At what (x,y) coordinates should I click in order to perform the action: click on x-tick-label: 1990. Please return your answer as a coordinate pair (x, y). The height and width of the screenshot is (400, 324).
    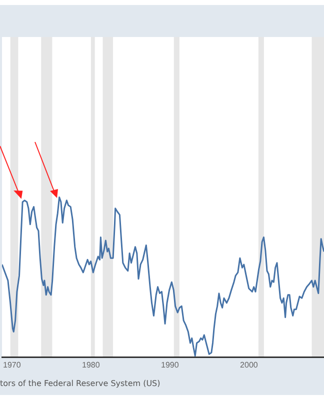
    Looking at the image, I should click on (170, 365).